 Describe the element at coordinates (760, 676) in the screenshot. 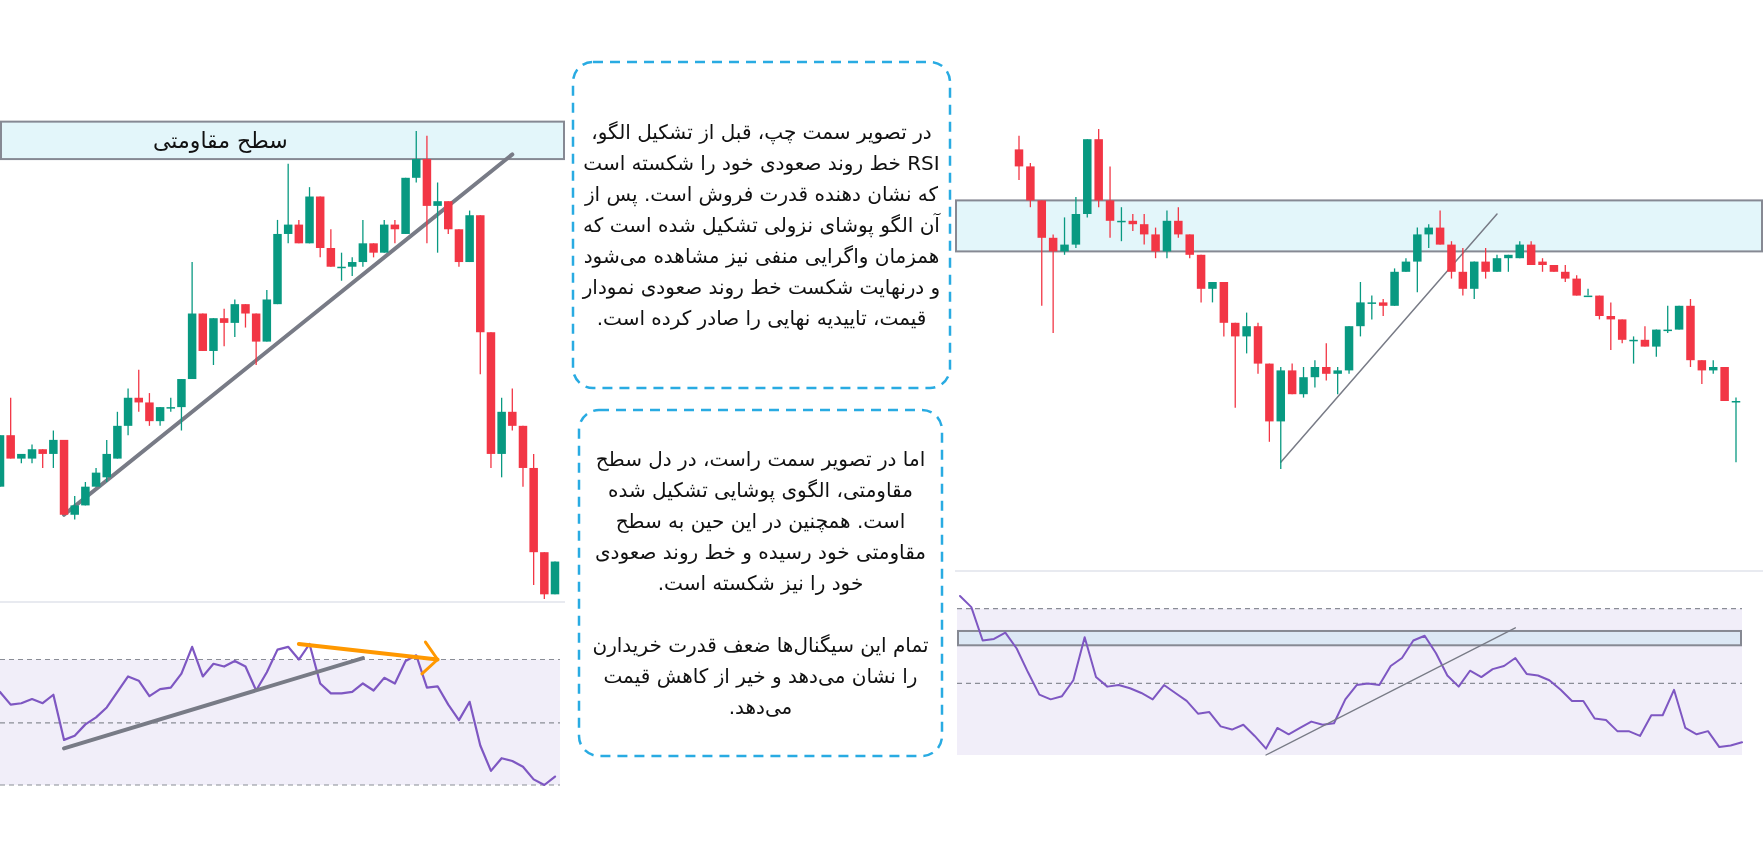

I see `text: تمام این سیگنال‌ها ضعف قدرت خریدارن را نشان می‌دهد و خیر از کاهش قیمت می‌دهد.` at that location.